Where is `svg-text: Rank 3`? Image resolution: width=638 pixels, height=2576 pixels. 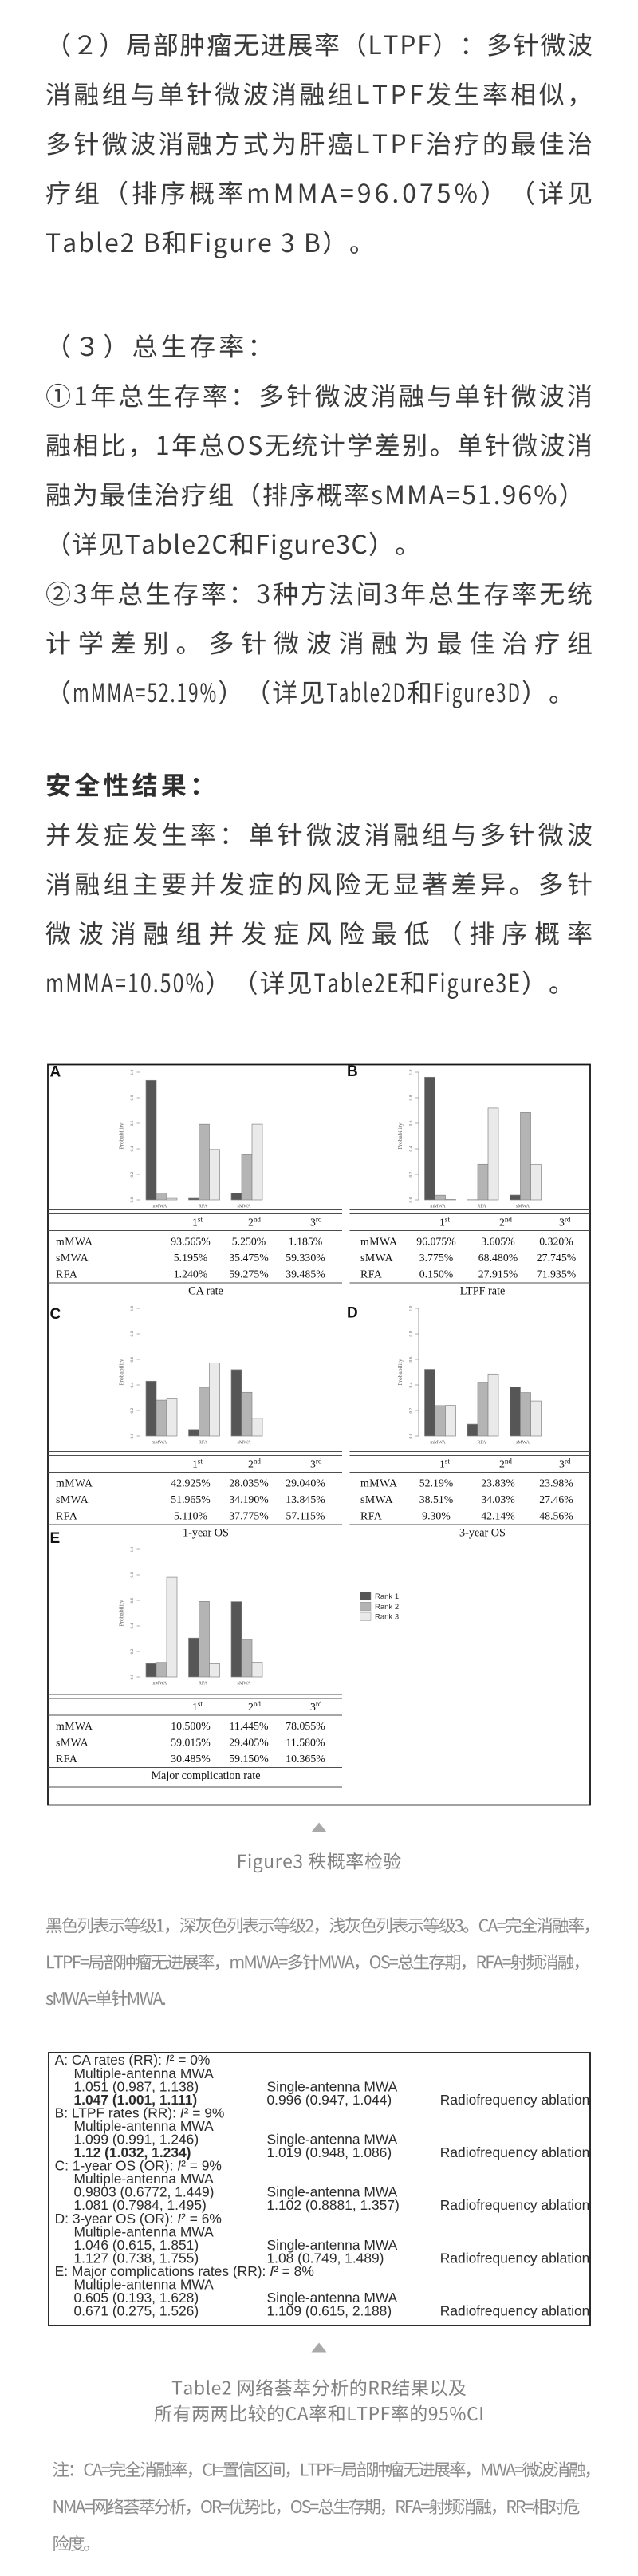 svg-text: Rank 3 is located at coordinates (387, 1618).